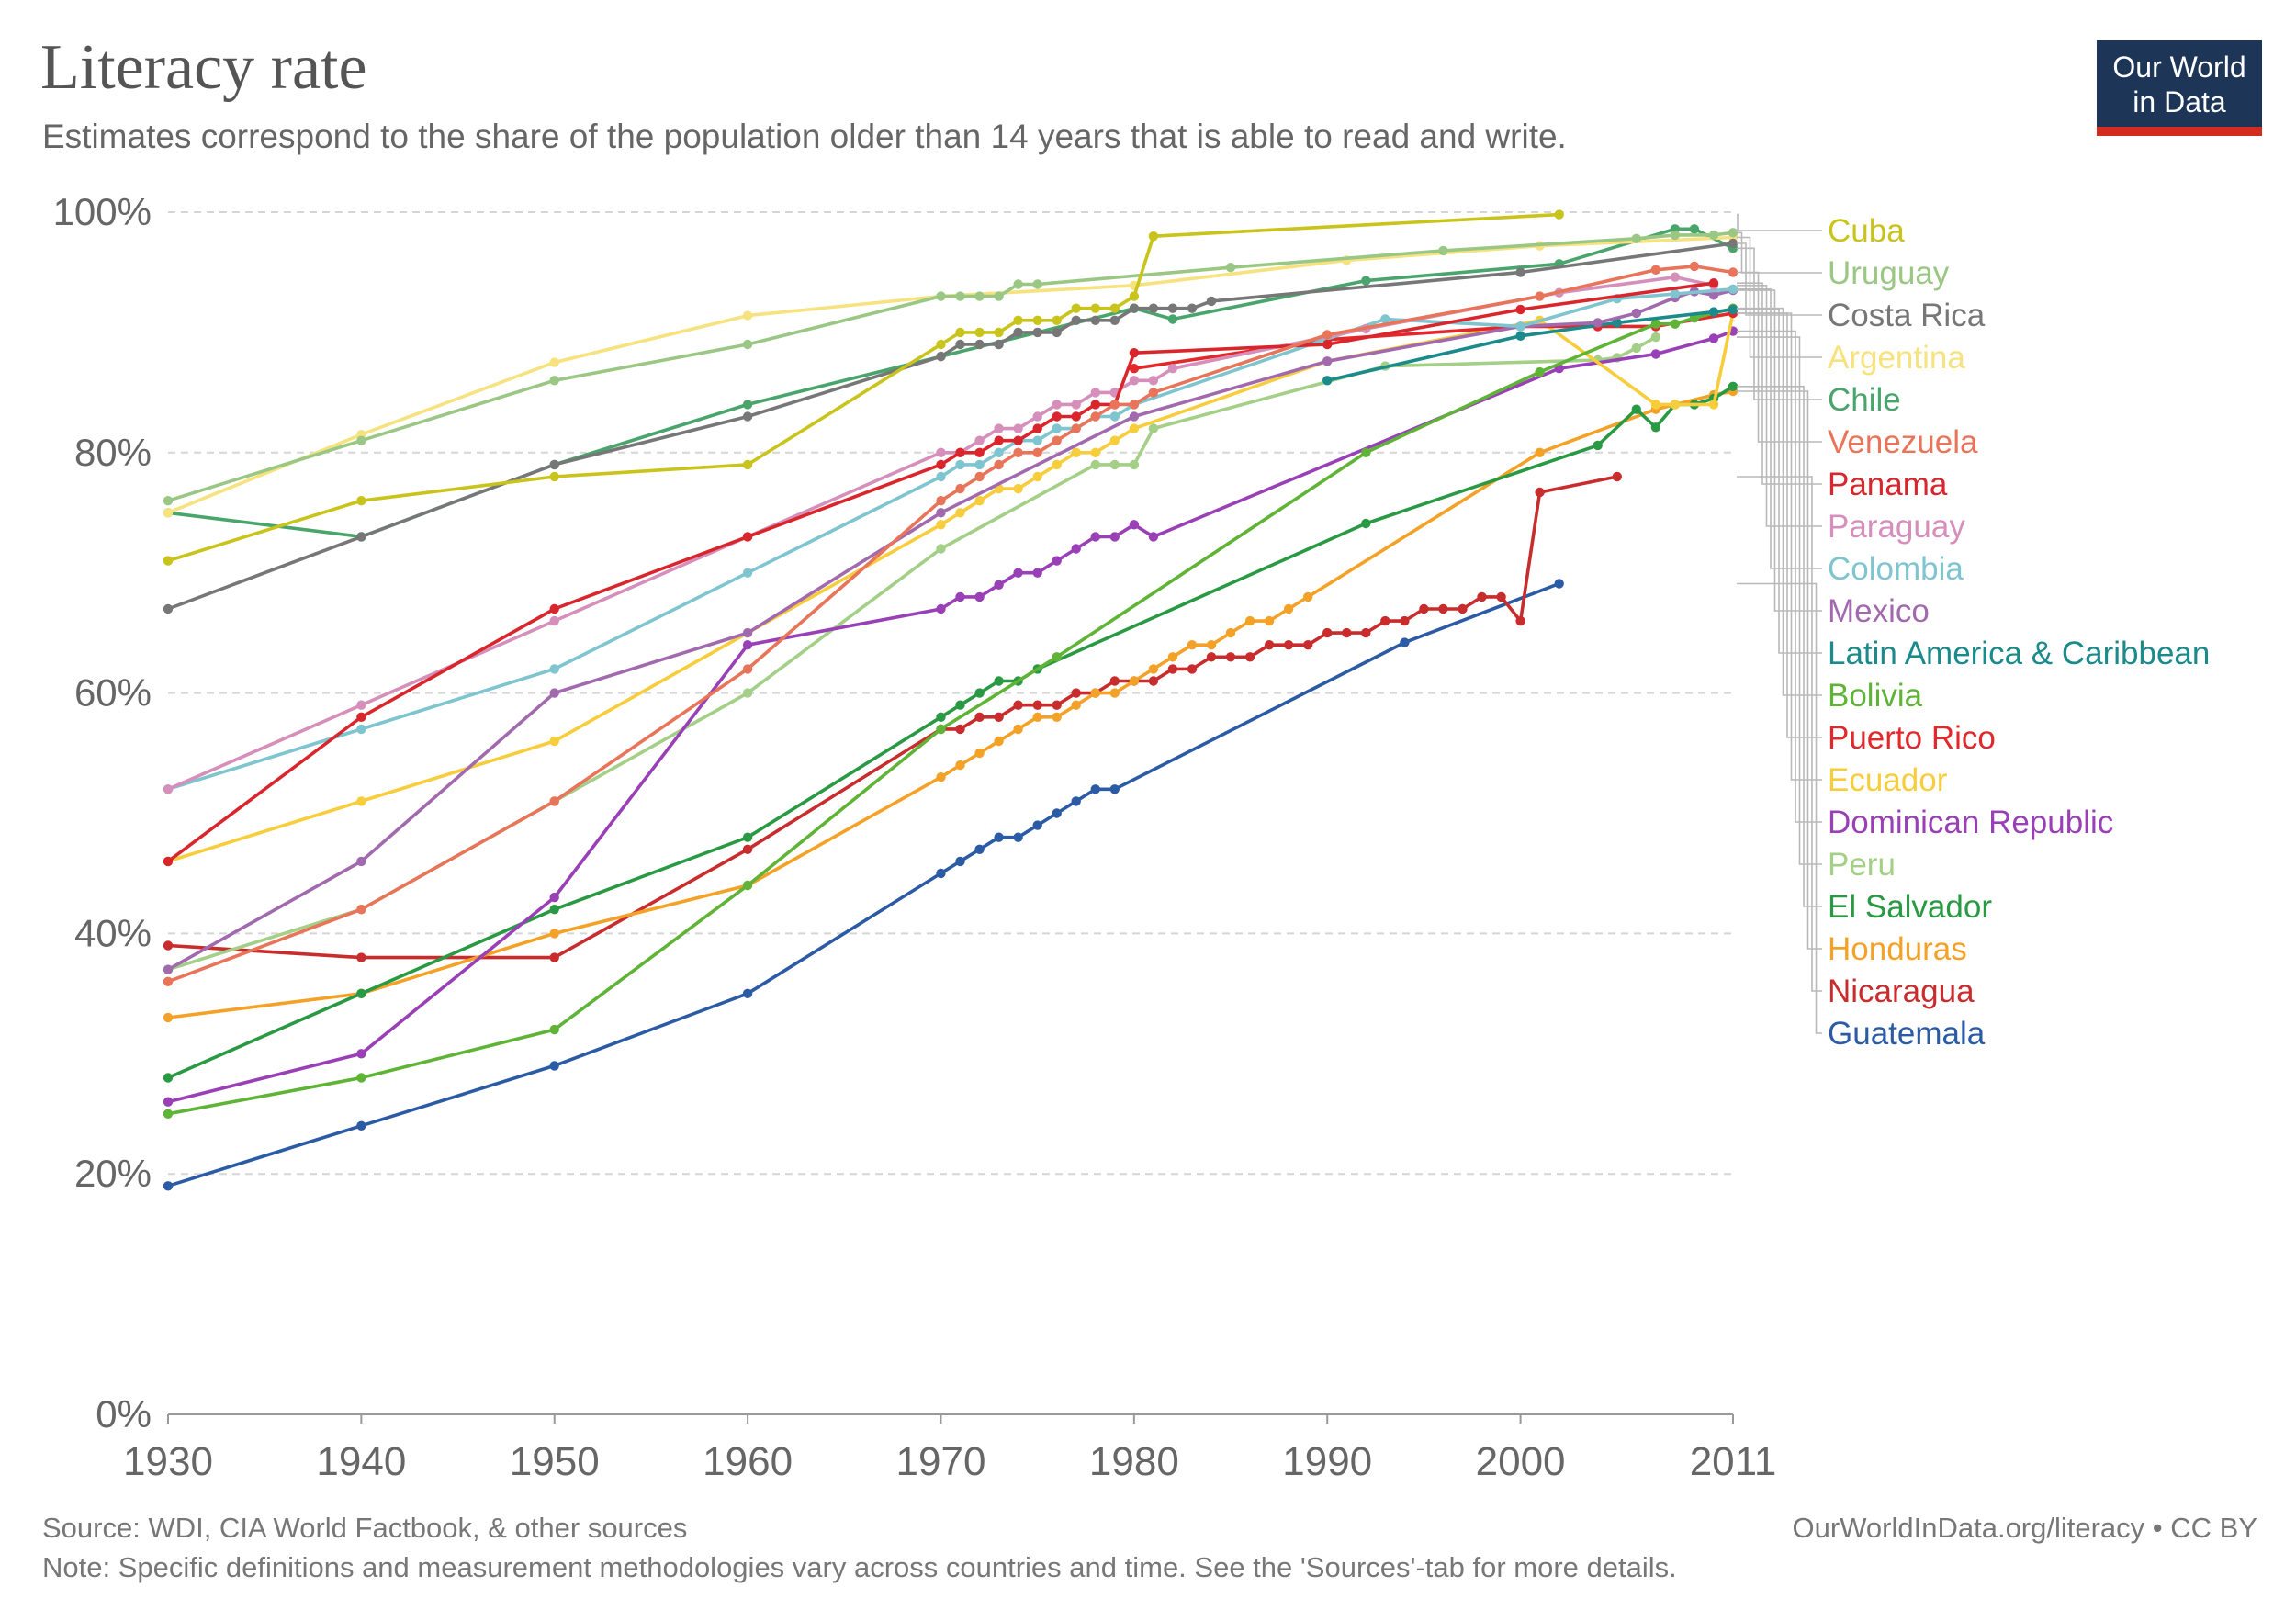  I want to click on legend-item-argentina: Argentina, so click(1897, 358).